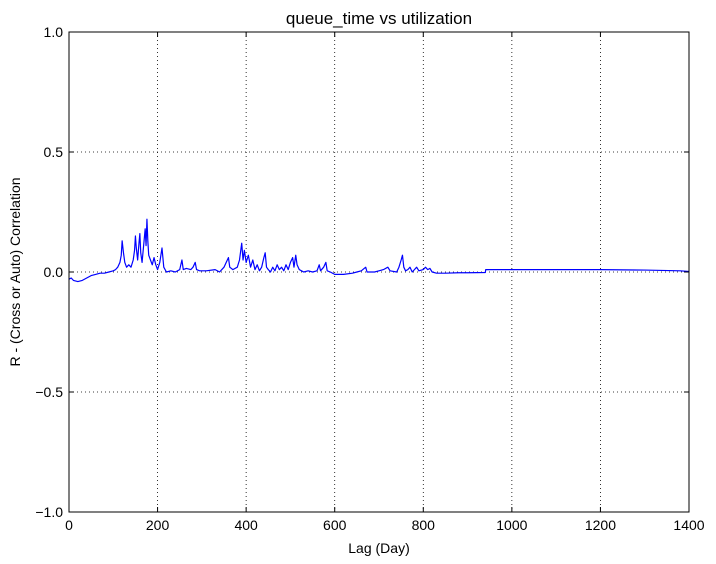 Image resolution: width=716 pixels, height=564 pixels. I want to click on y-tick-label: −1.0, so click(49, 512).